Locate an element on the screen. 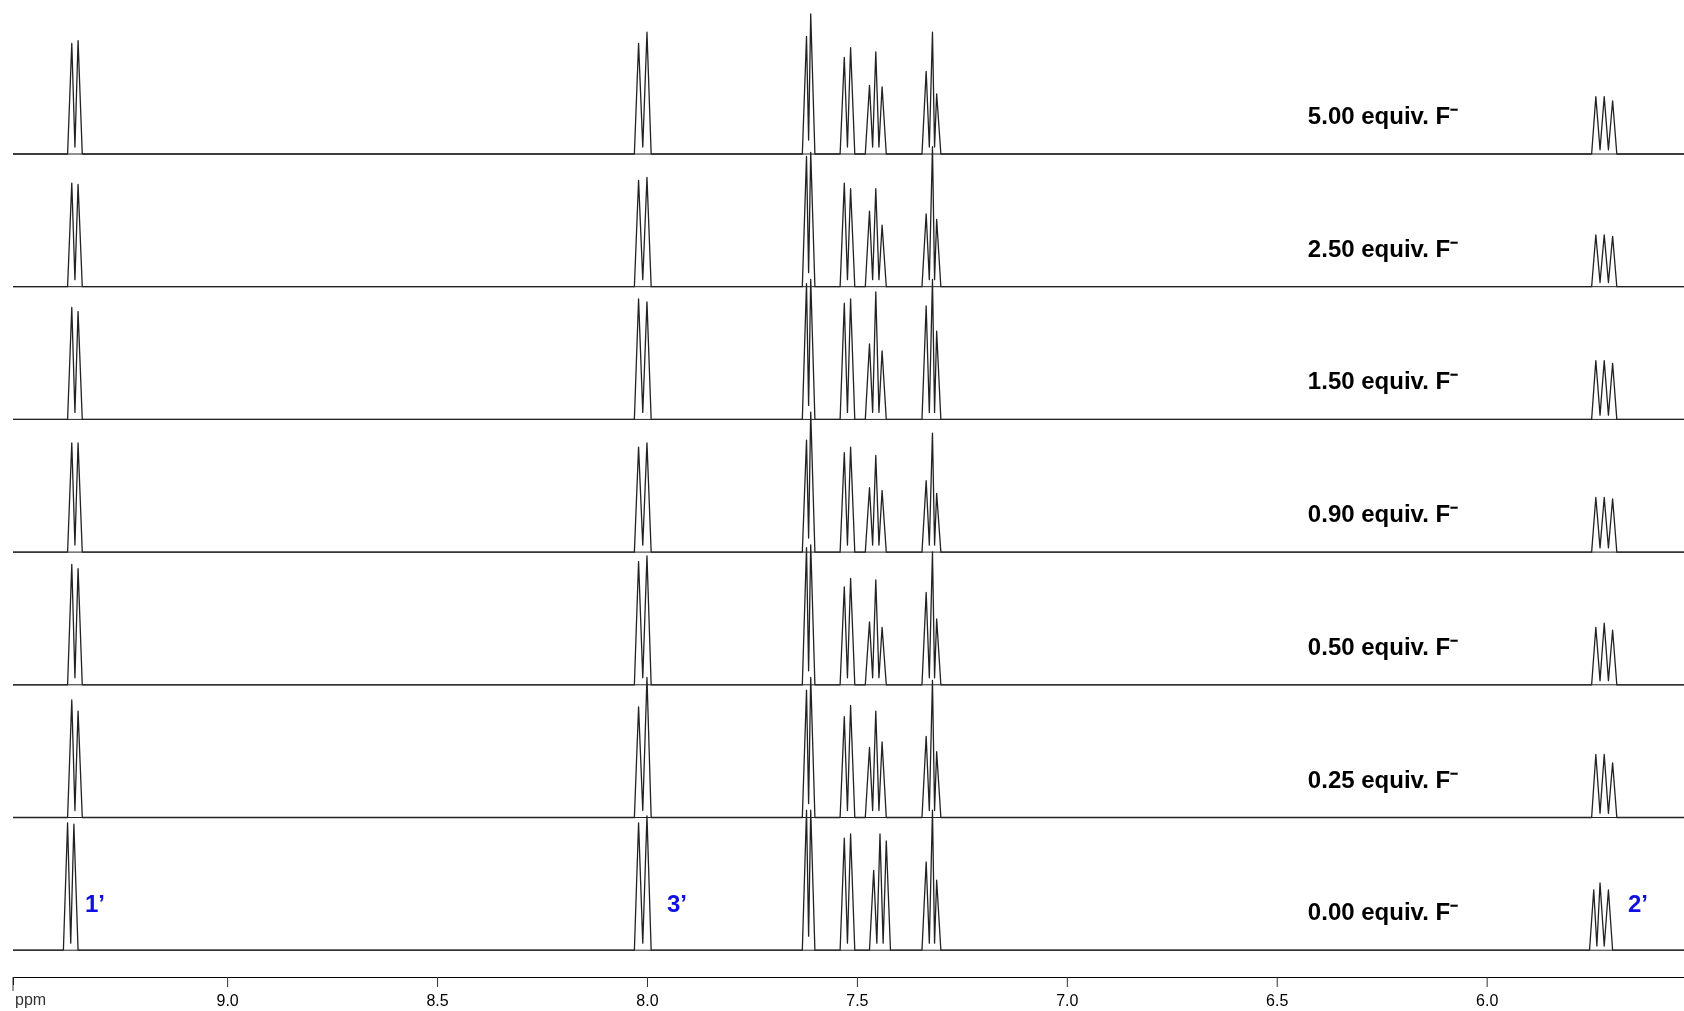  x-tick-label: 7.0 is located at coordinates (1067, 1000).